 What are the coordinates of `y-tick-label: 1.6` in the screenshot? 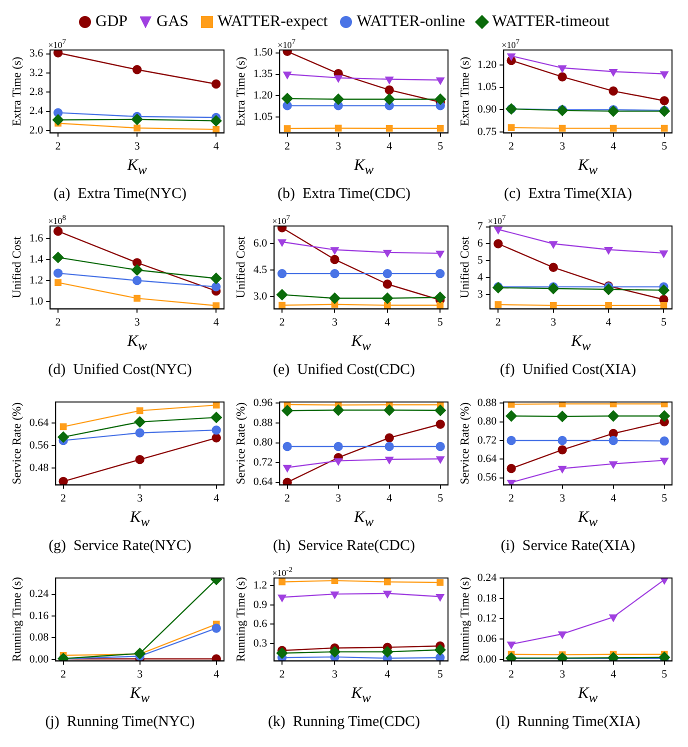 It's located at (36, 238).